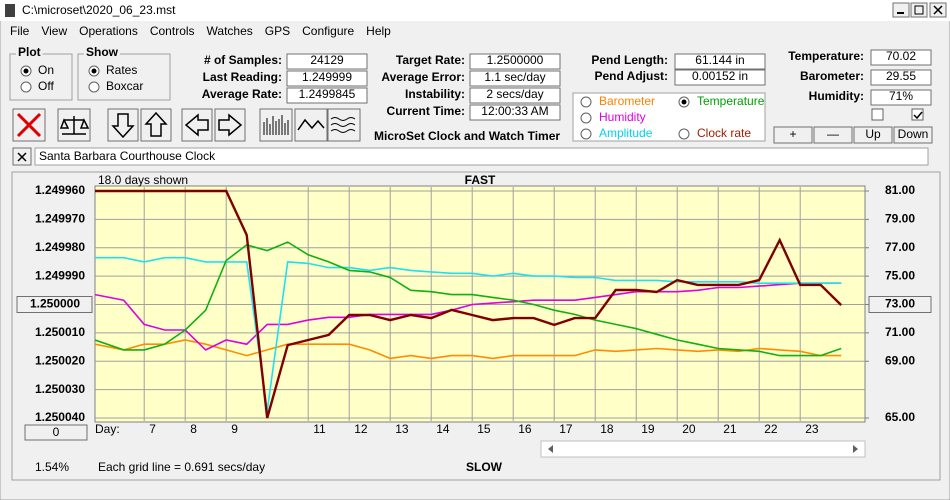 This screenshot has height=500, width=950. Describe the element at coordinates (719, 60) in the screenshot. I see `field-value: 61.144 in` at that location.